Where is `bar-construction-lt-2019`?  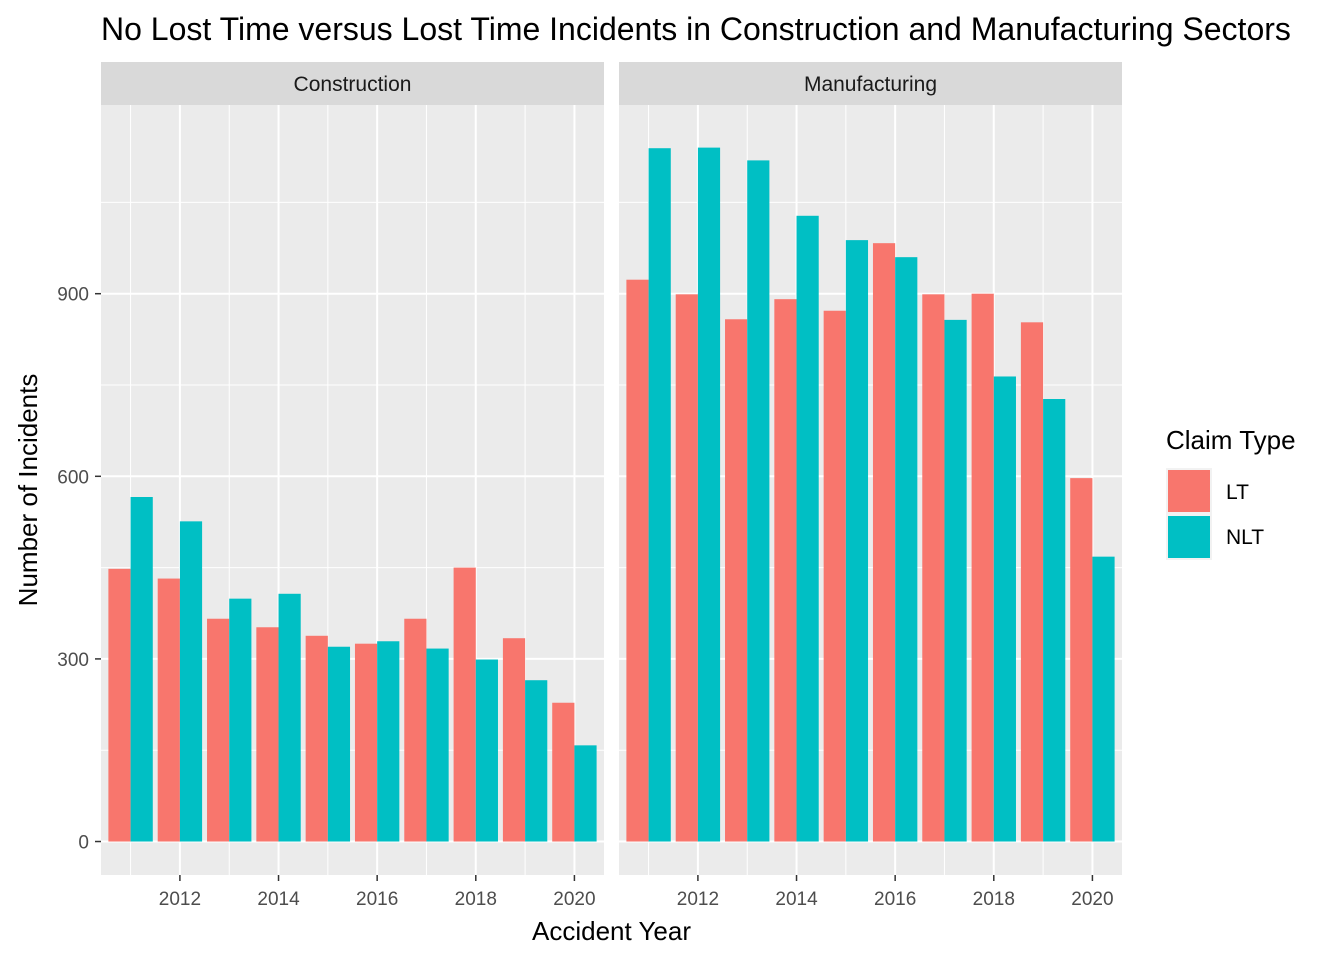 bar-construction-lt-2019 is located at coordinates (514, 740).